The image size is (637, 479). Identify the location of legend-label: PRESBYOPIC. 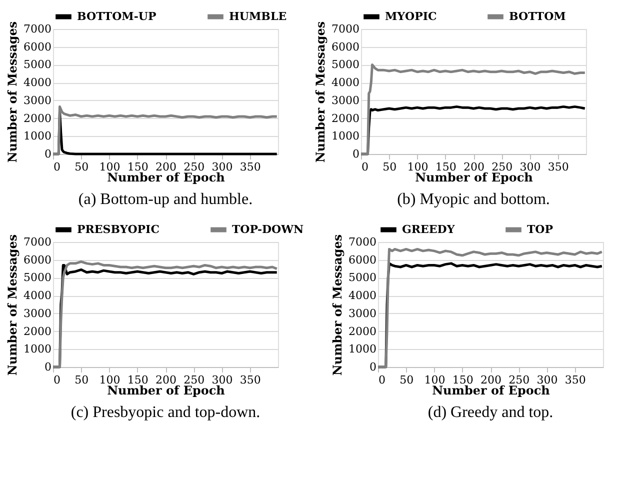
(118, 229).